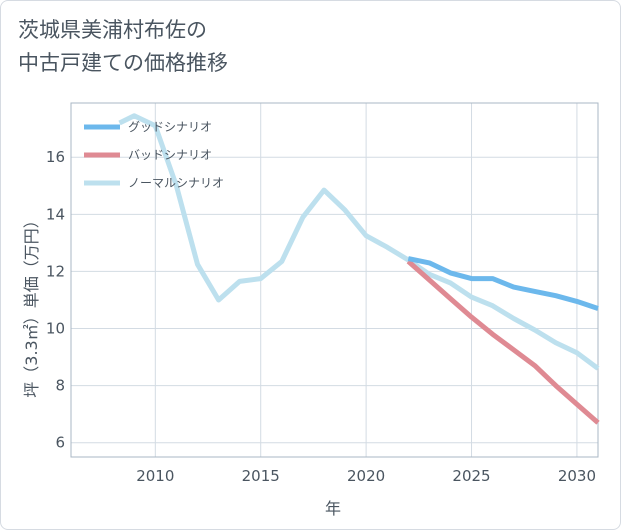  I want to click on y-tick-label: 10, so click(55, 329).